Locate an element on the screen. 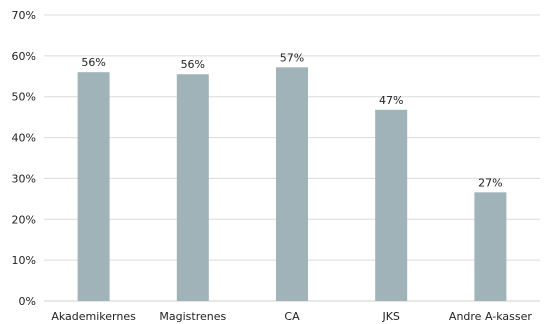 Image resolution: width=544 pixels, height=324 pixels. y-tick-label: 10% is located at coordinates (24, 260).